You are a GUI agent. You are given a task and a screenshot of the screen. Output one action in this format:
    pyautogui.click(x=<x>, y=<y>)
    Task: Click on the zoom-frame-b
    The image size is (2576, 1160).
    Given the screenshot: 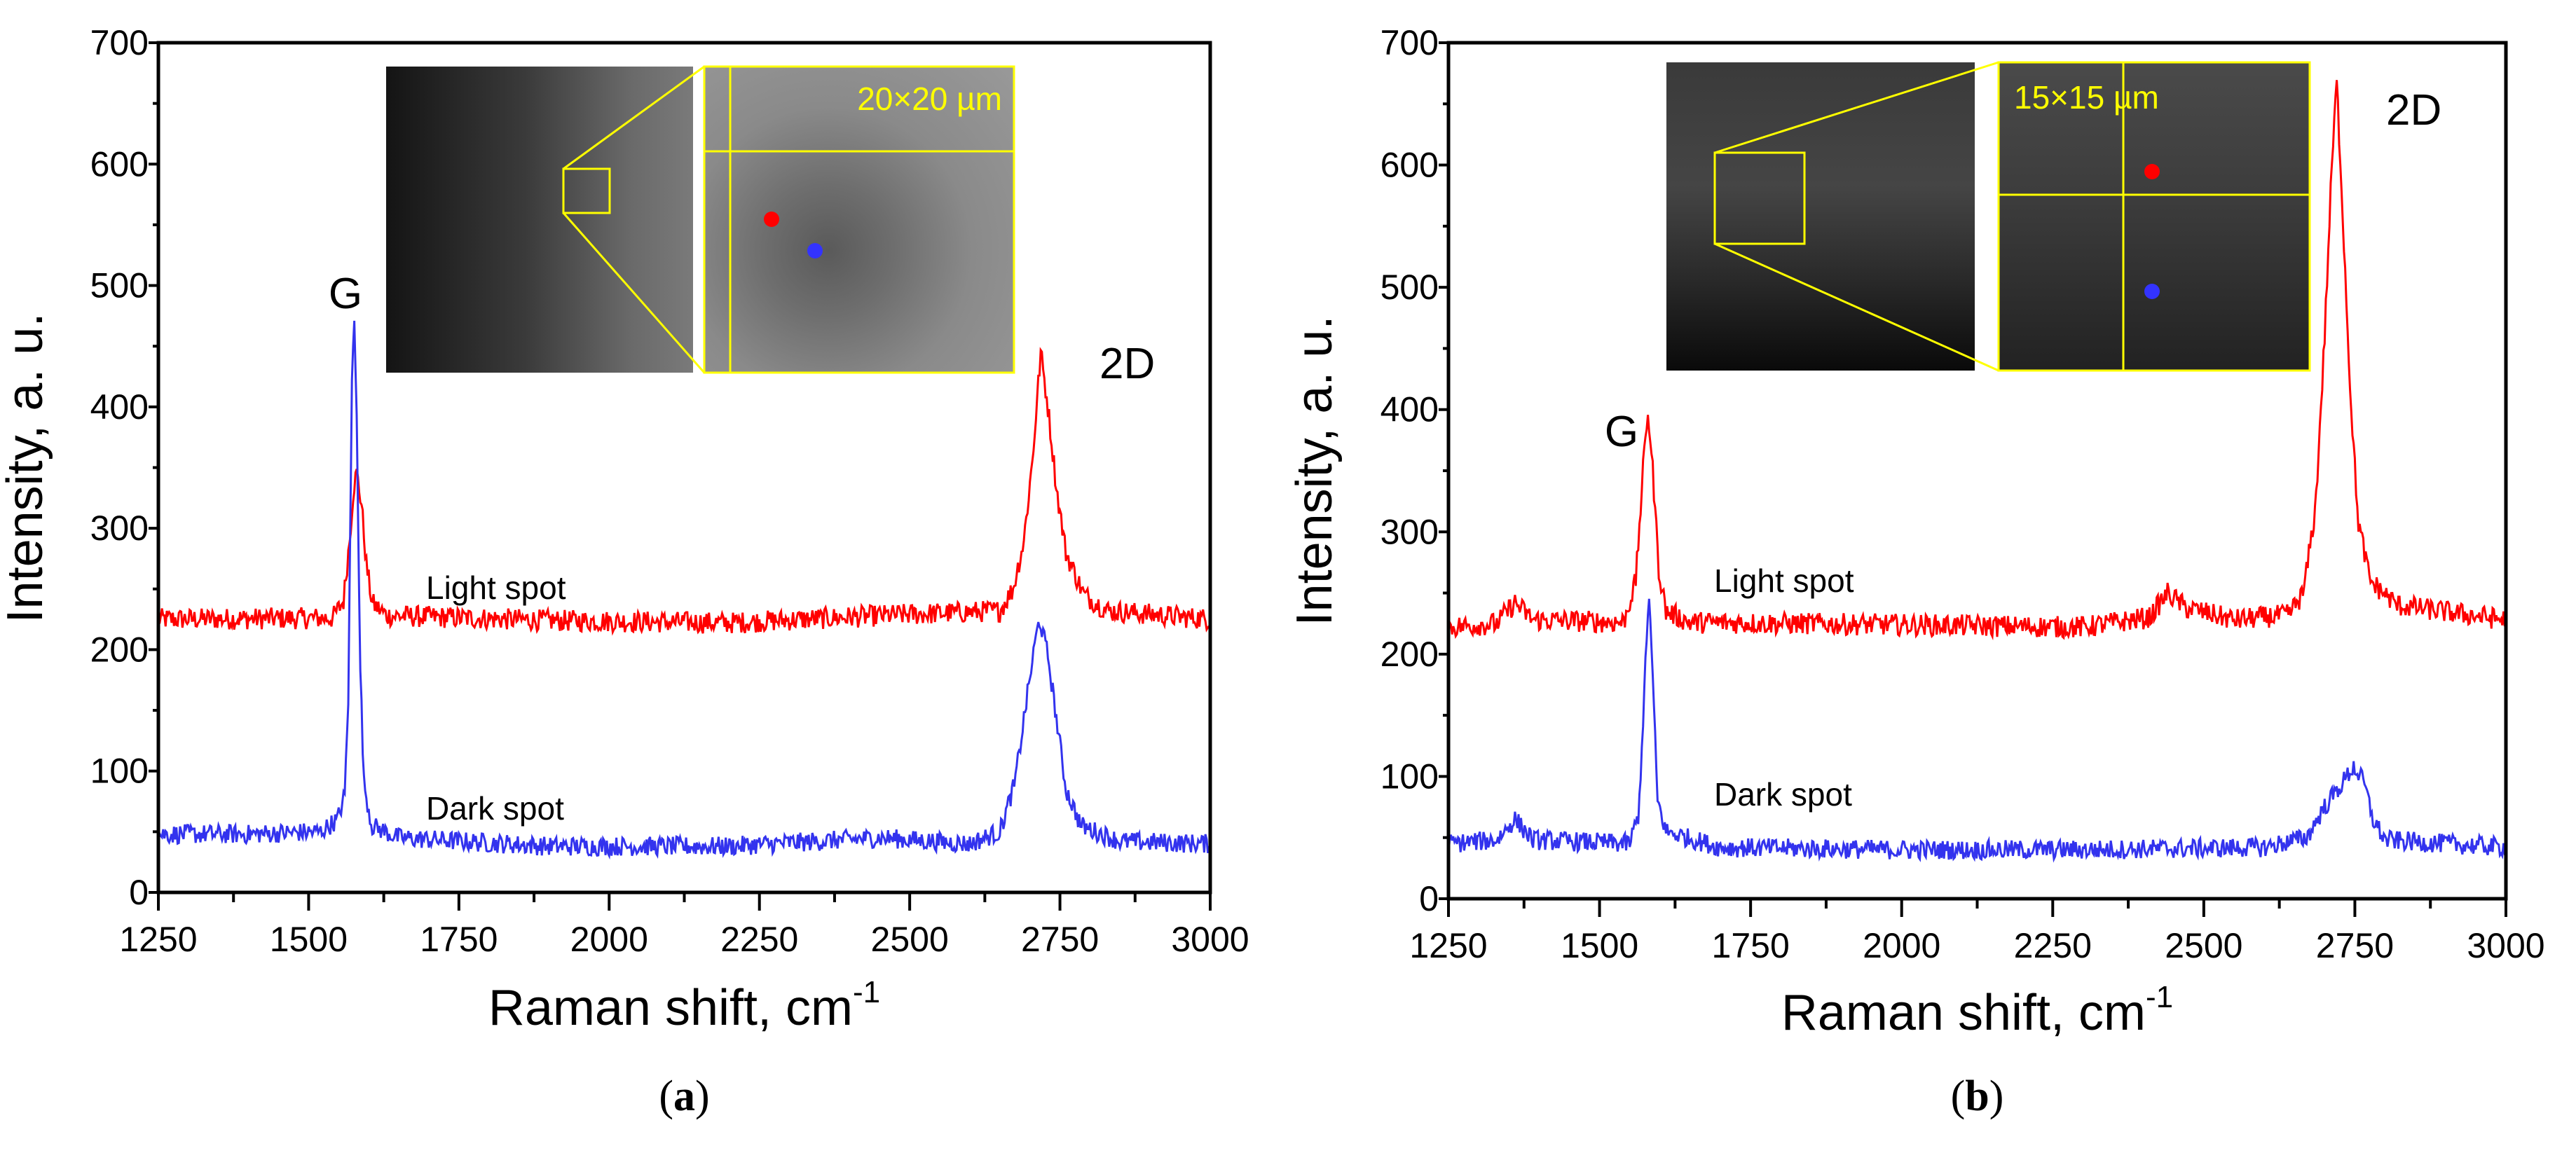 What is the action you would take?
    pyautogui.click(x=2154, y=216)
    